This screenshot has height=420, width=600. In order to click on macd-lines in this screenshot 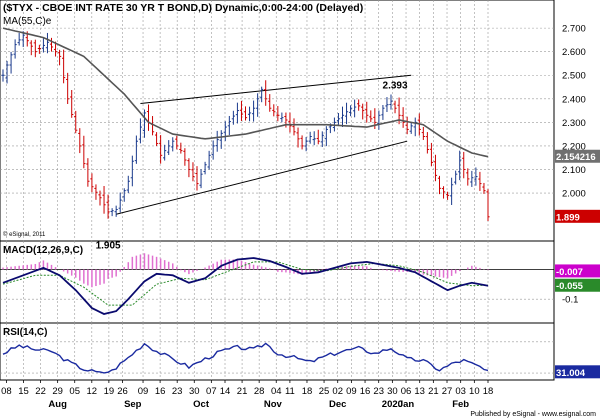, I will do `click(245, 286)`.